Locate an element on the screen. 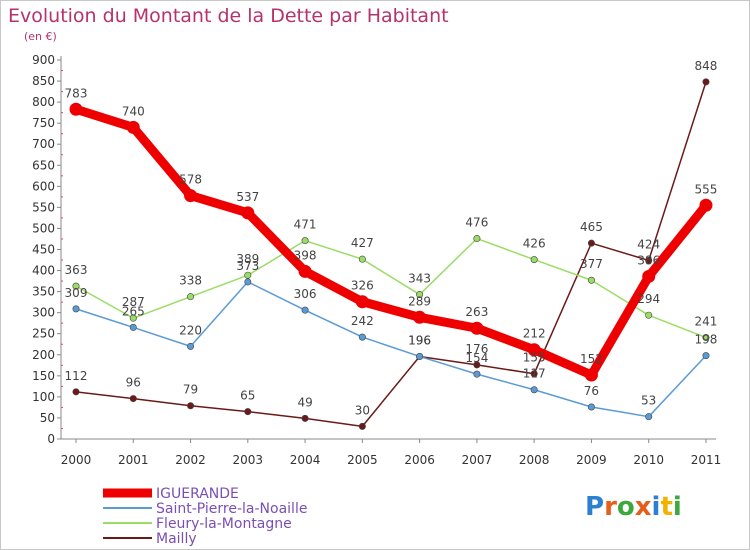  data-label: 476 is located at coordinates (476, 223).